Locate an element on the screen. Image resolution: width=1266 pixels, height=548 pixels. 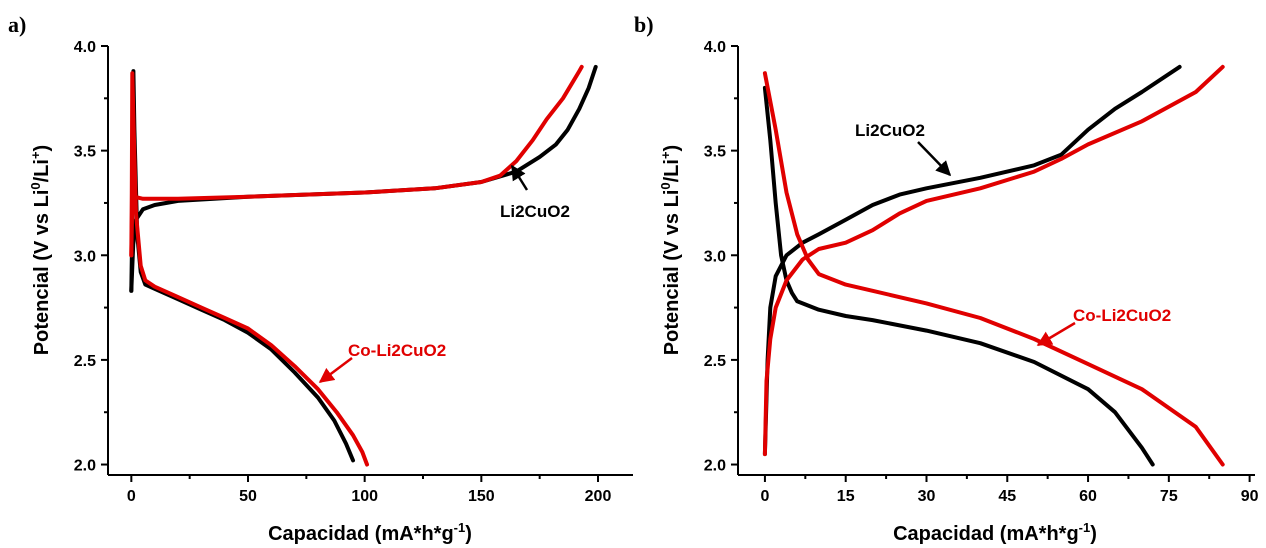
x-tick-label: 200 is located at coordinates (598, 496).